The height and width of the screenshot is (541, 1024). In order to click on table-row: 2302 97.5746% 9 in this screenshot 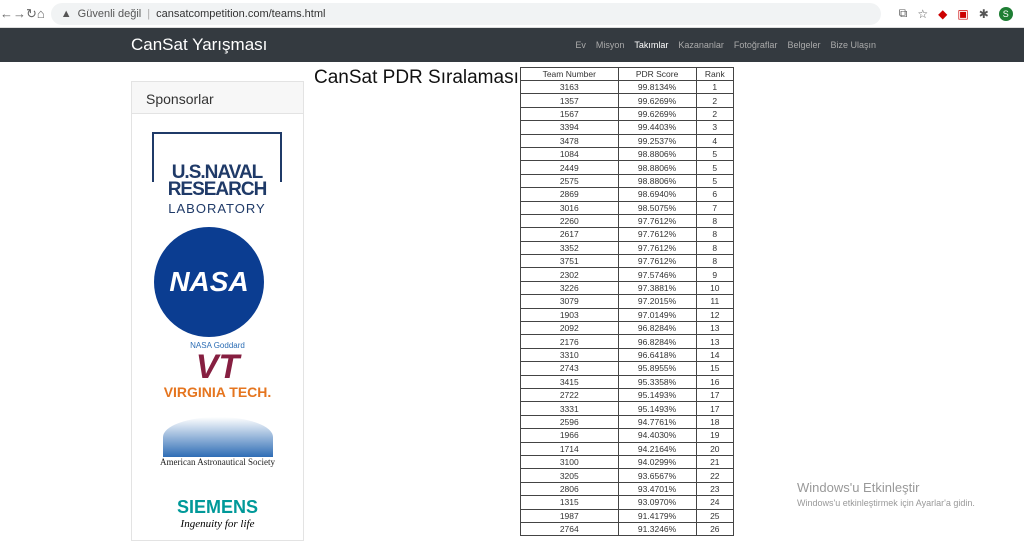, I will do `click(627, 274)`.